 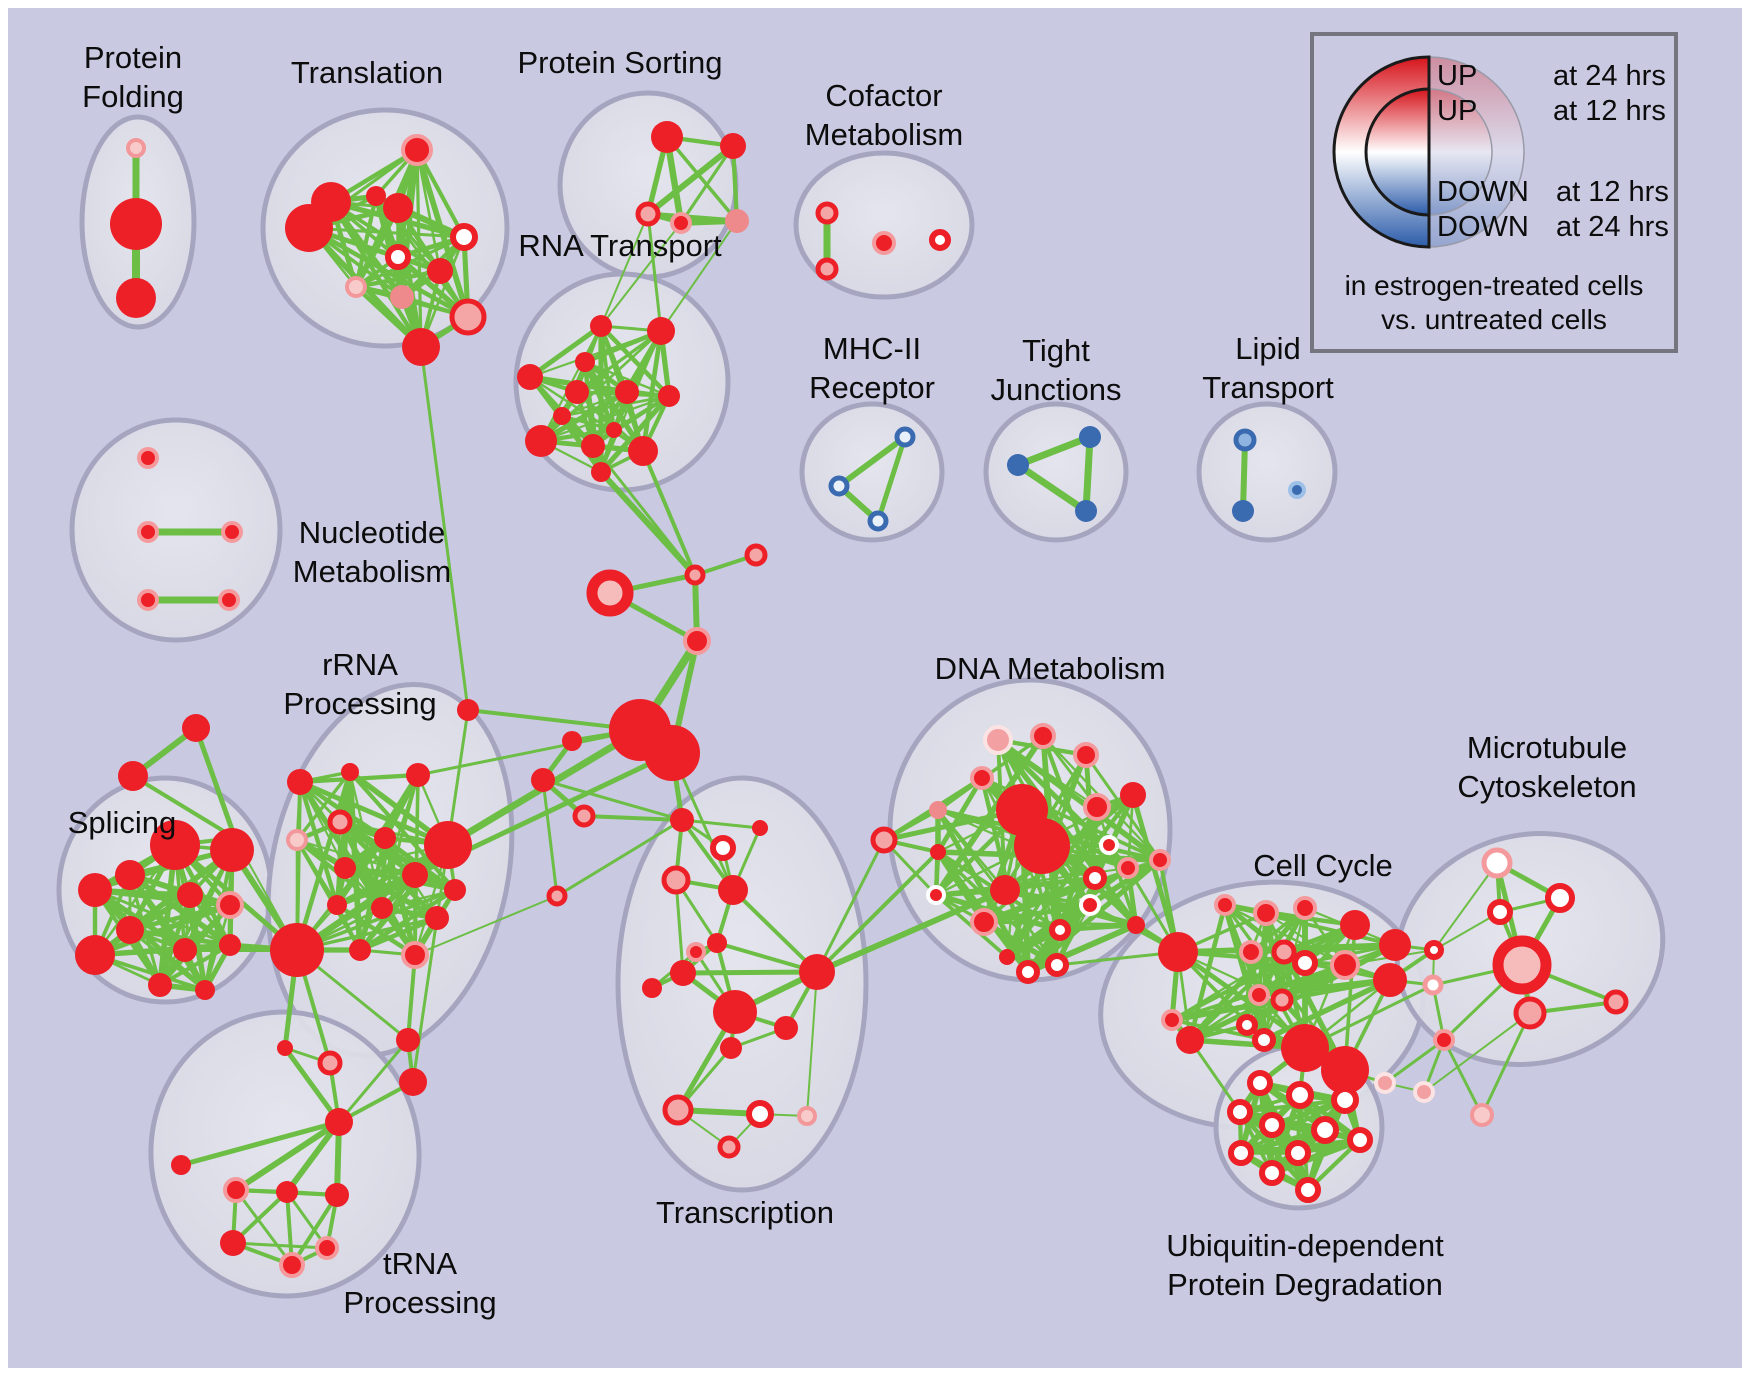 I want to click on cluster-label-line: RNA Transport, so click(x=620, y=245).